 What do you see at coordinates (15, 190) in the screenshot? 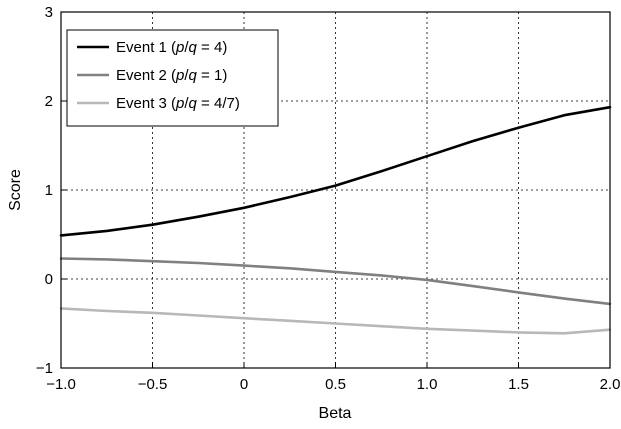
I see `y-axis-label: Score` at bounding box center [15, 190].